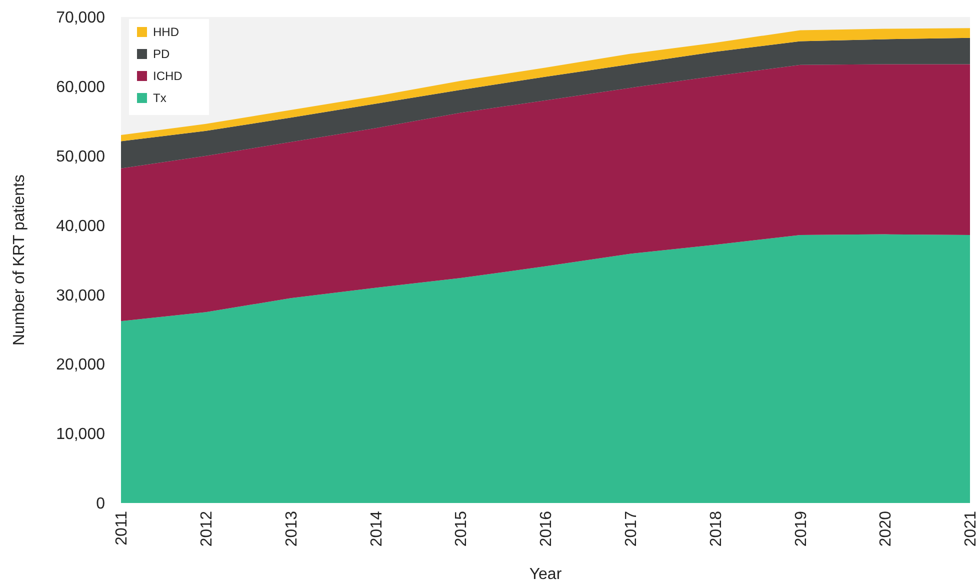 This screenshot has width=978, height=583. Describe the element at coordinates (81, 226) in the screenshot. I see `y-tick-label: 40,000` at that location.